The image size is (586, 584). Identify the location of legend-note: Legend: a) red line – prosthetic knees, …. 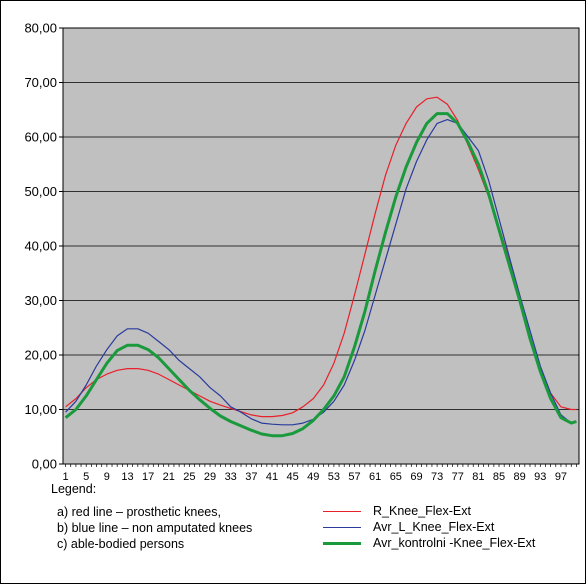
(151, 516).